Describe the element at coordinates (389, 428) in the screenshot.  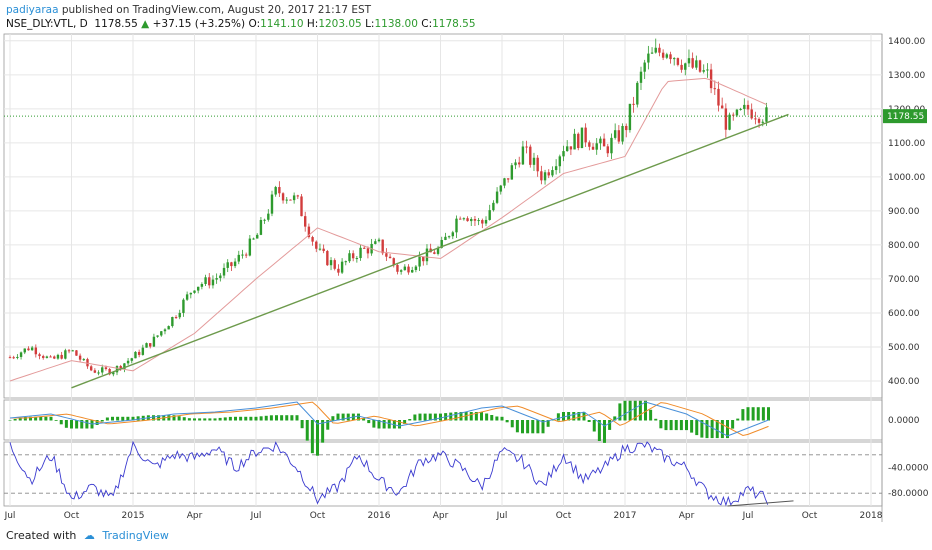
I see `macd-histogram` at that location.